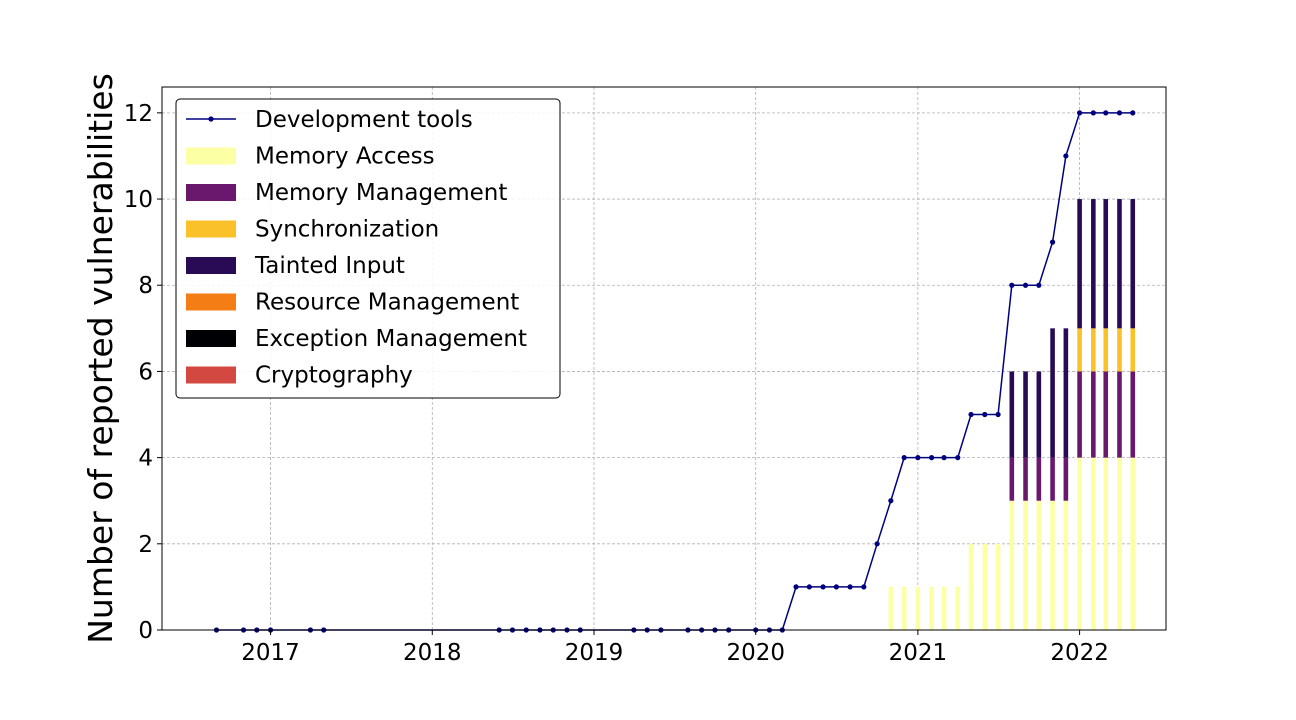 The width and height of the screenshot is (1296, 720). I want to click on legend-label: Cryptography, so click(334, 376).